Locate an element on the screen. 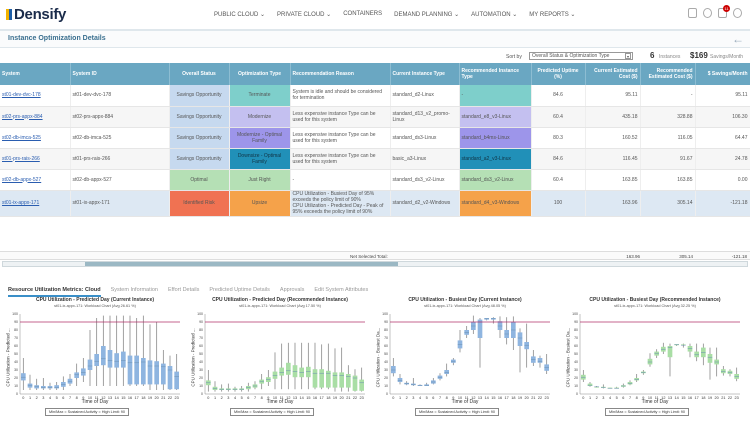  tab-resource-utilization: Resource Utilization Metrics: Cloud is located at coordinates (54, 292).